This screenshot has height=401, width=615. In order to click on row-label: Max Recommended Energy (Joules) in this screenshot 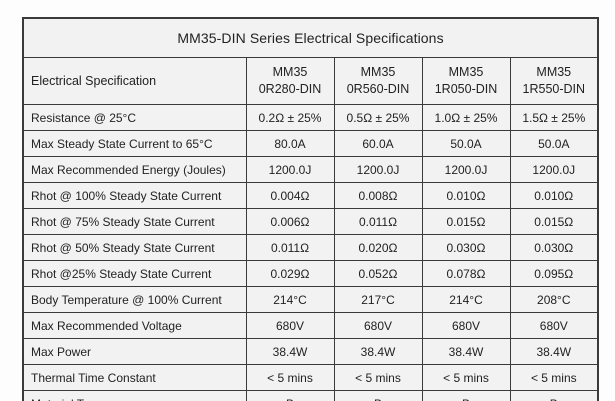, I will do `click(134, 169)`.